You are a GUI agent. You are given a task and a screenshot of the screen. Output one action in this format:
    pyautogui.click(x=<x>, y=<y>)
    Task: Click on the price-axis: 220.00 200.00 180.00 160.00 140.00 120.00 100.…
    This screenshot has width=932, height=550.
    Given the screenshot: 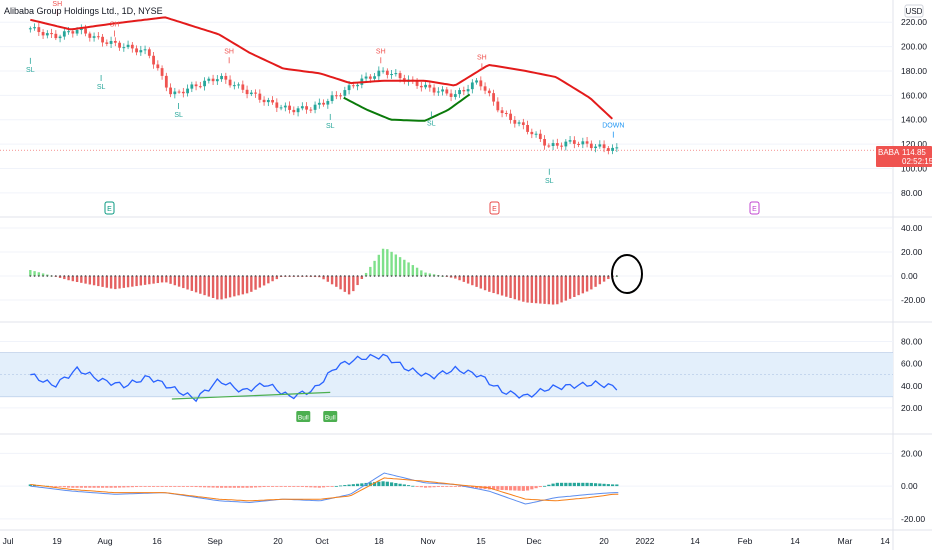 What is the action you would take?
    pyautogui.click(x=914, y=270)
    